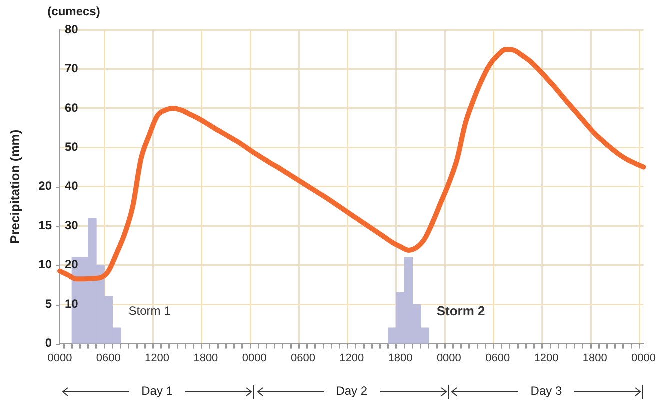 Image resolution: width=659 pixels, height=418 pixels. What do you see at coordinates (150, 311) in the screenshot?
I see `annotation: Storm 1` at bounding box center [150, 311].